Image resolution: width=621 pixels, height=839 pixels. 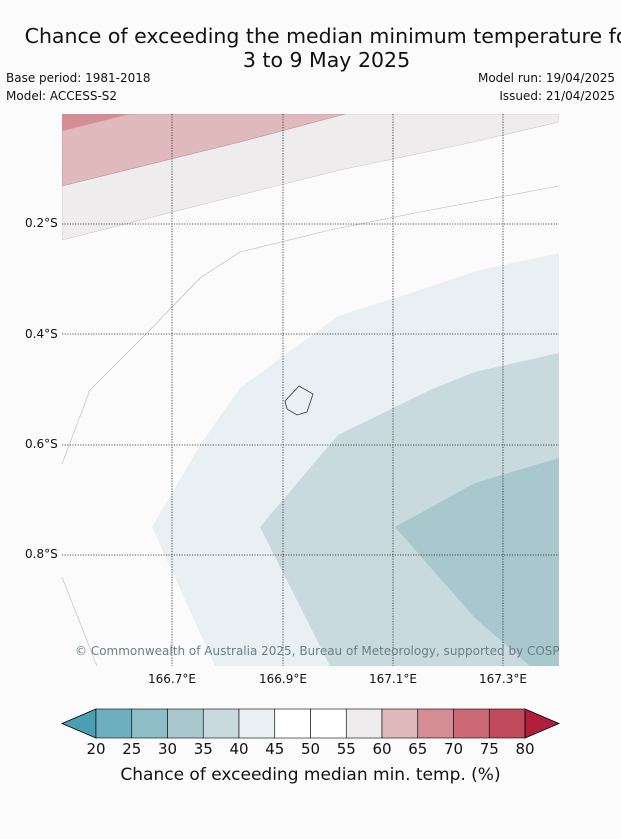 I want to click on base-period: Base period: 1981-2018, so click(x=78, y=78).